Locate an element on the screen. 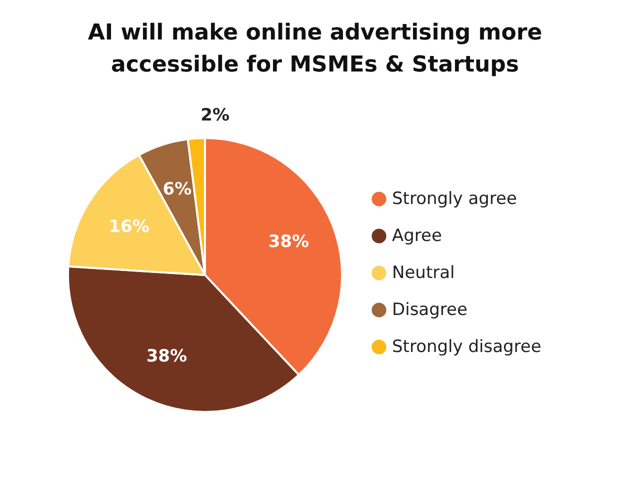 The width and height of the screenshot is (630, 477). legend-label: Strongly agree is located at coordinates (454, 199).